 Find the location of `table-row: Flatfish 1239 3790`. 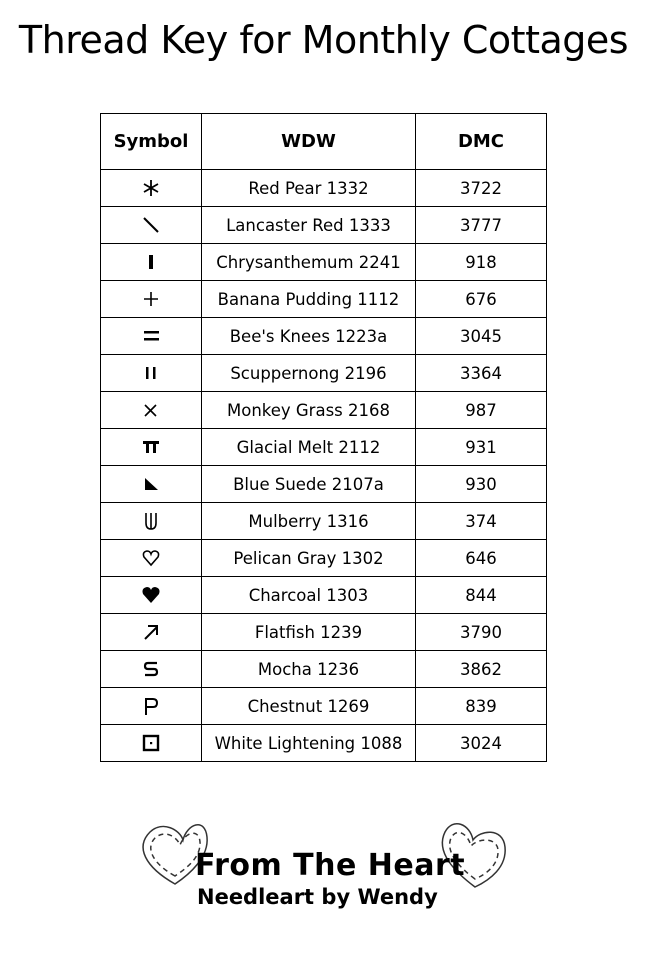

table-row: Flatfish 1239 3790 is located at coordinates (323, 632).